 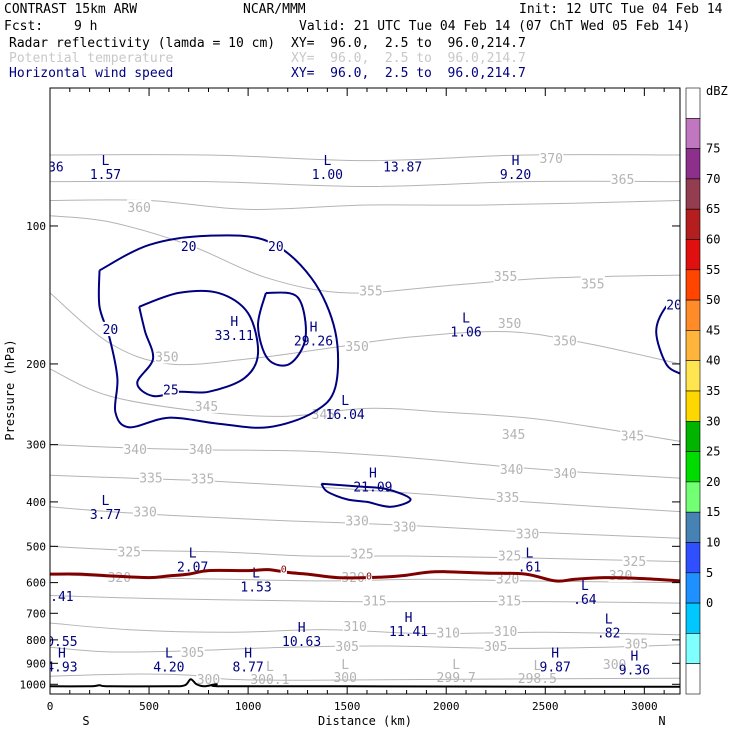 What do you see at coordinates (234, 336) in the screenshot?
I see `wind-extremum-value: 33.11` at bounding box center [234, 336].